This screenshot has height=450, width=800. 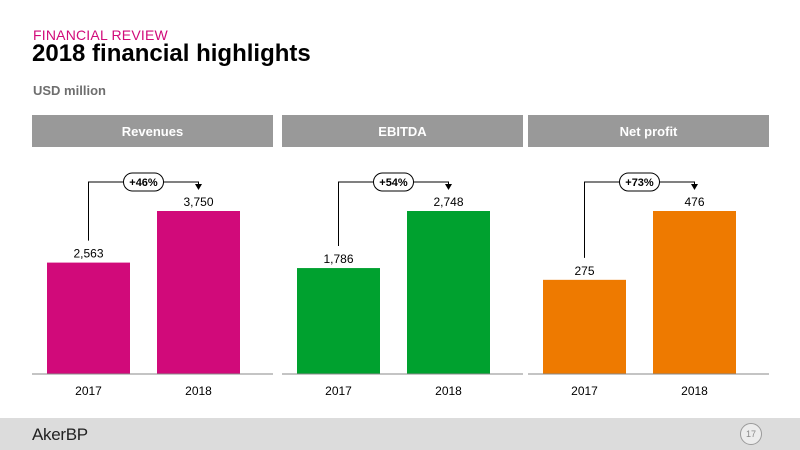 What do you see at coordinates (100, 35) in the screenshot?
I see `kicker: FINANCIAL REVIEW` at bounding box center [100, 35].